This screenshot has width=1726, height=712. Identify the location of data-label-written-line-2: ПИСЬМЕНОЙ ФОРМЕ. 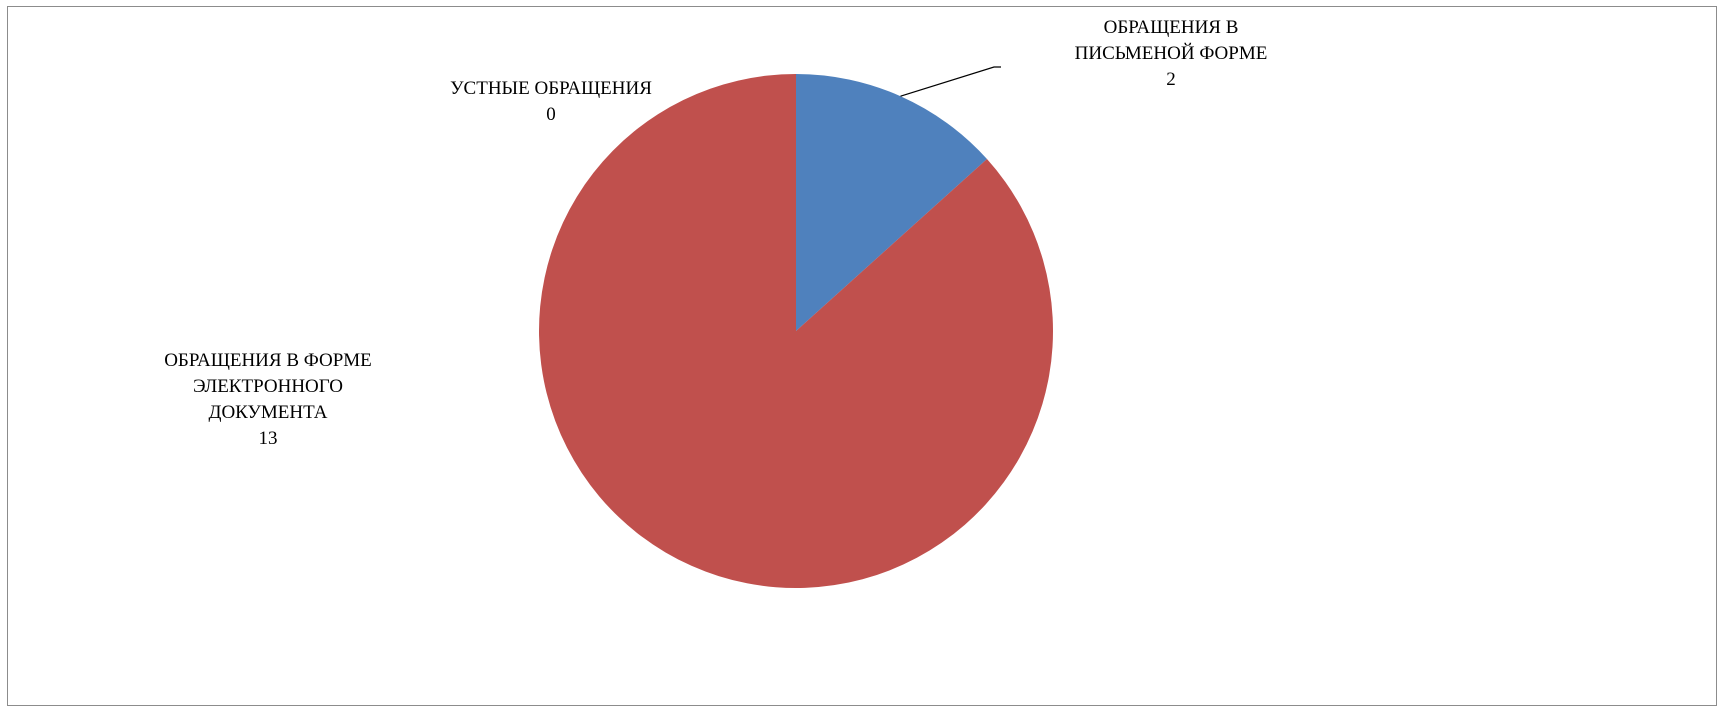
(1171, 53).